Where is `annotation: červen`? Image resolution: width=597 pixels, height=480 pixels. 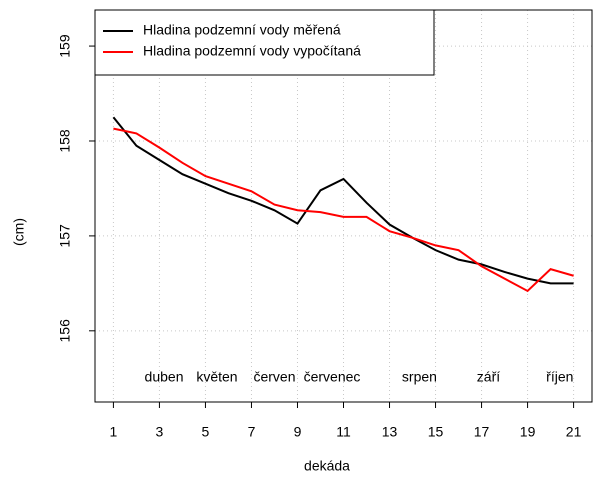 annotation: červen is located at coordinates (274, 377).